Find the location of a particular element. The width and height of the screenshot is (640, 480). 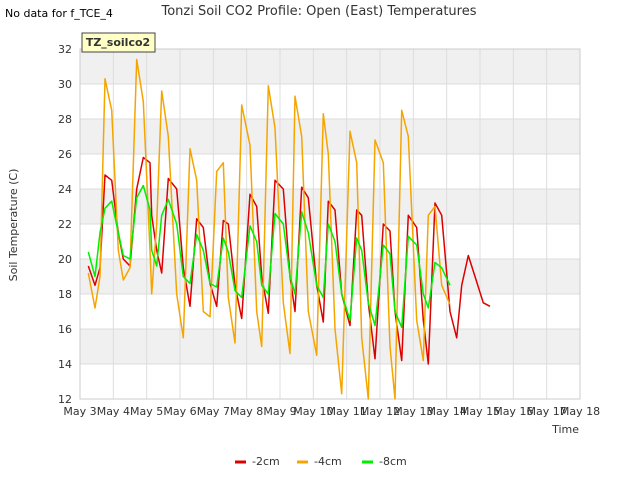

x-tick-label: May 15 is located at coordinates (480, 411).